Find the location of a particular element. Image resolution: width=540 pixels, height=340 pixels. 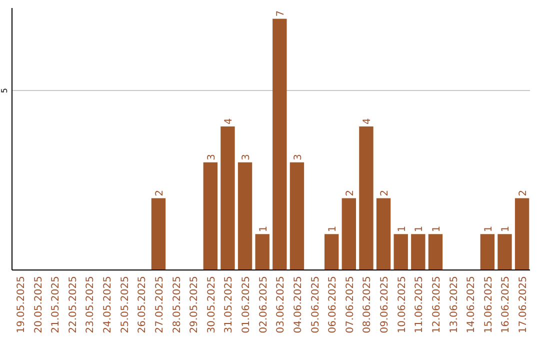

x-tick-label: 24.05.2025 is located at coordinates (108, 305).